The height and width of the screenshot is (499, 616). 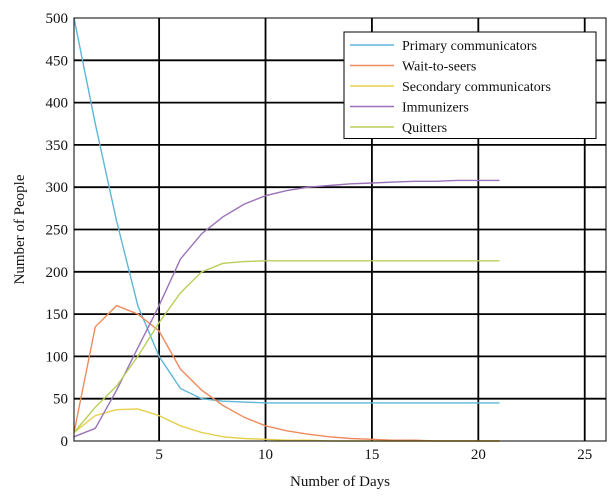 What do you see at coordinates (57, 188) in the screenshot?
I see `y-tick-label: 300` at bounding box center [57, 188].